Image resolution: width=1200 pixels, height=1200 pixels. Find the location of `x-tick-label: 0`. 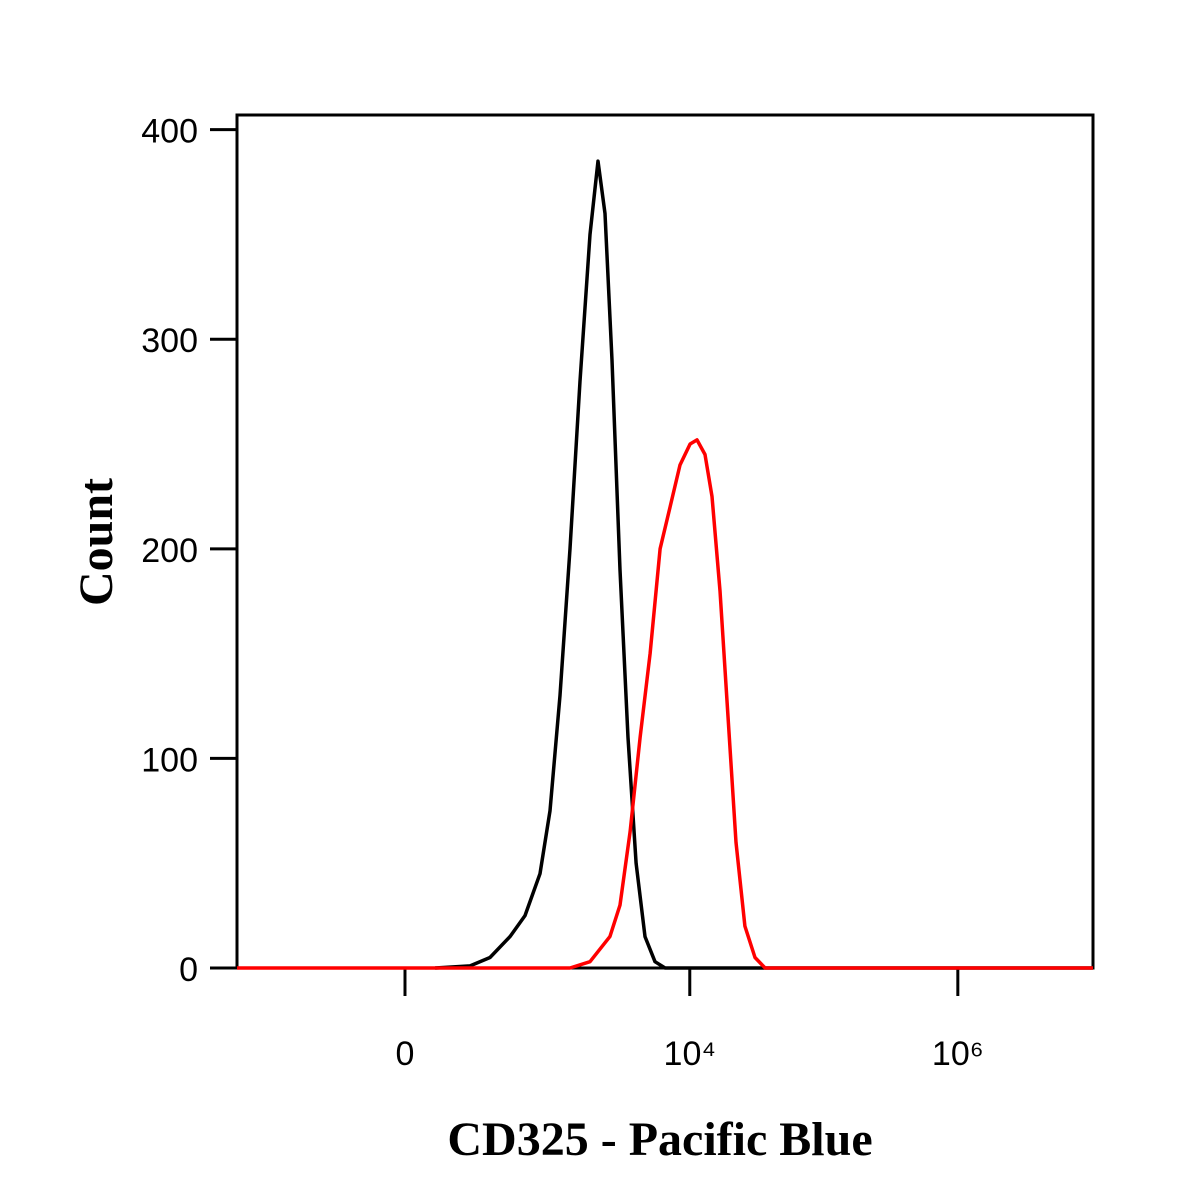

x-tick-label: 0 is located at coordinates (405, 1054).